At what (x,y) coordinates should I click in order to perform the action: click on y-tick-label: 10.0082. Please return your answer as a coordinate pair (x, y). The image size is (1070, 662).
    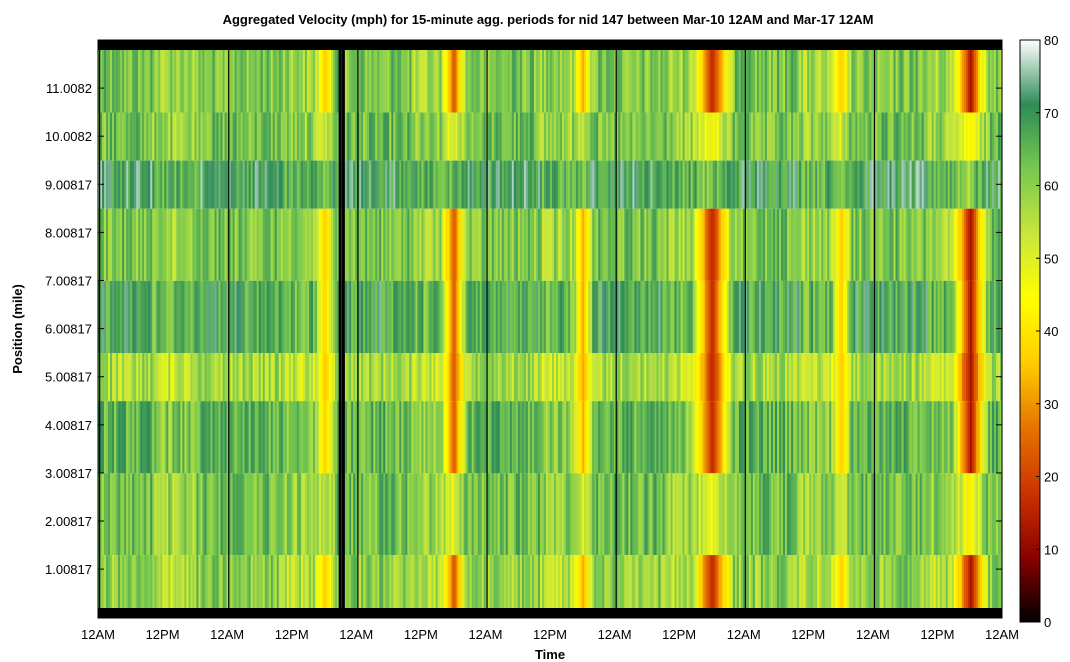
    Looking at the image, I should click on (68, 136).